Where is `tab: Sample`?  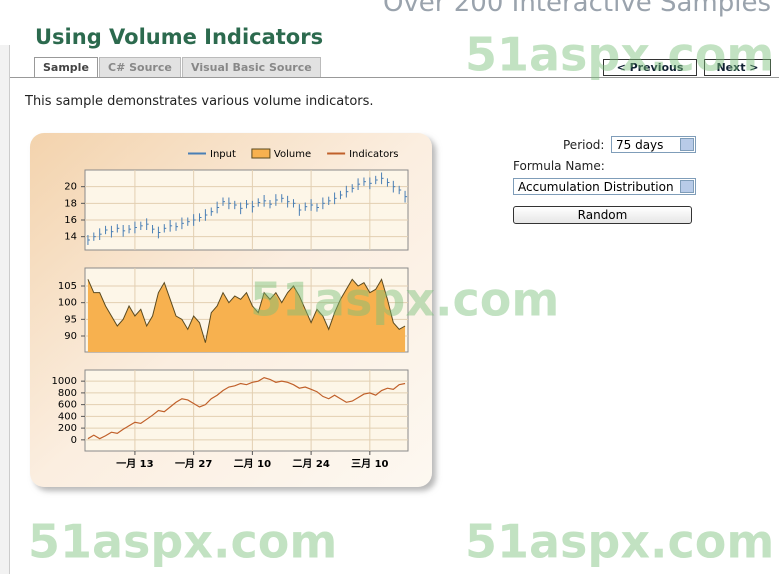 tab: Sample is located at coordinates (66, 67).